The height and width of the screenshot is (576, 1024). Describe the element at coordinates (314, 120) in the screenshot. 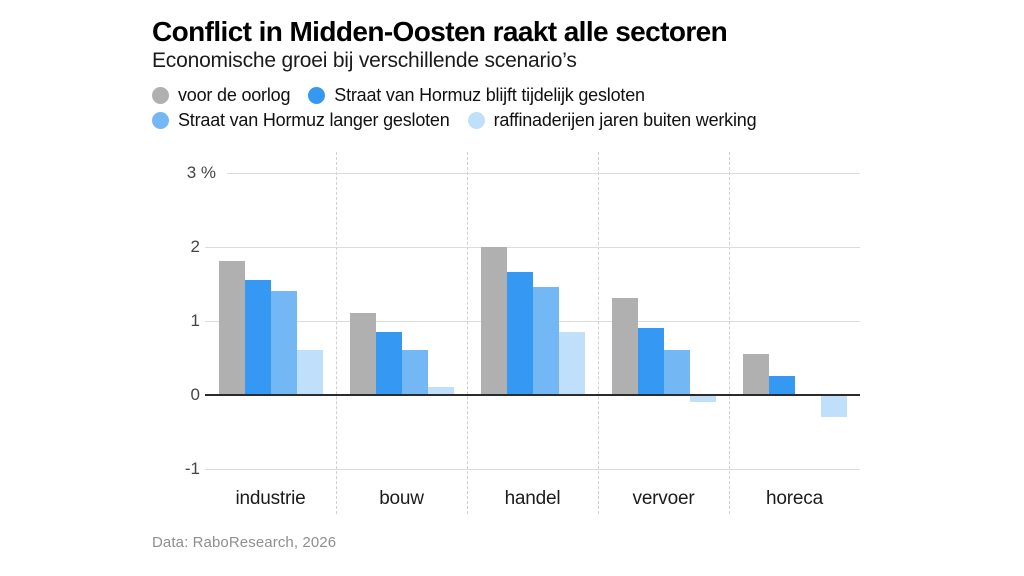

I see `legend-item-label: Straat van Hormuz langer gesloten` at that location.